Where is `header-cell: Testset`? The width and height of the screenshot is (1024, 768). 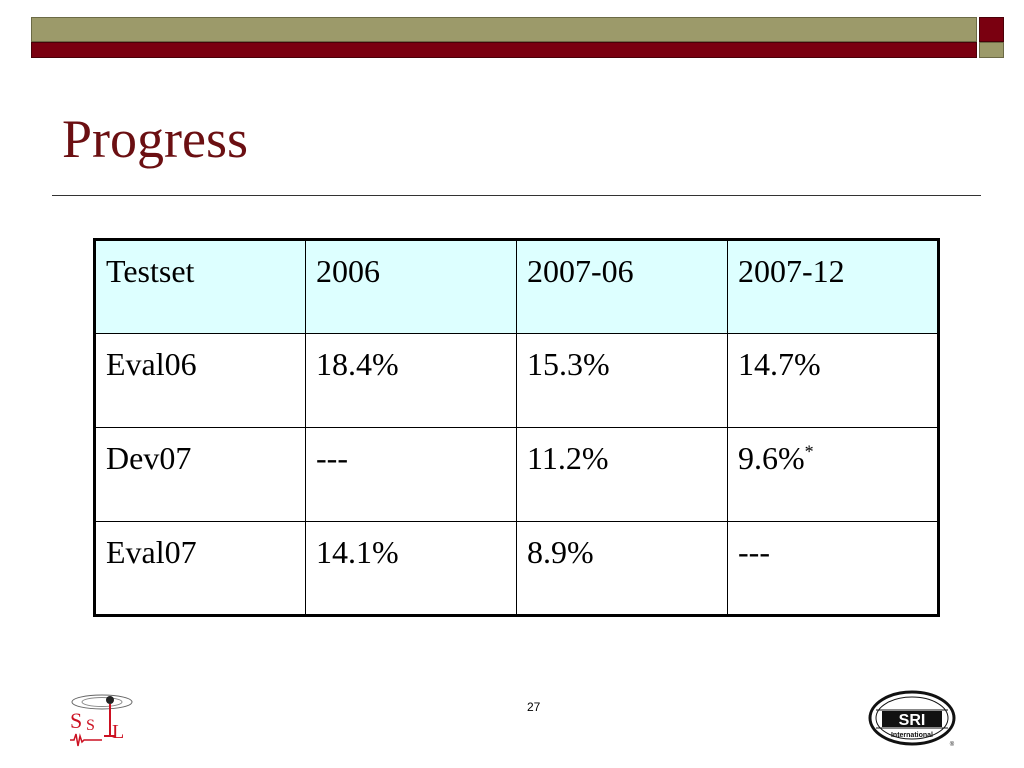 header-cell: Testset is located at coordinates (200, 286).